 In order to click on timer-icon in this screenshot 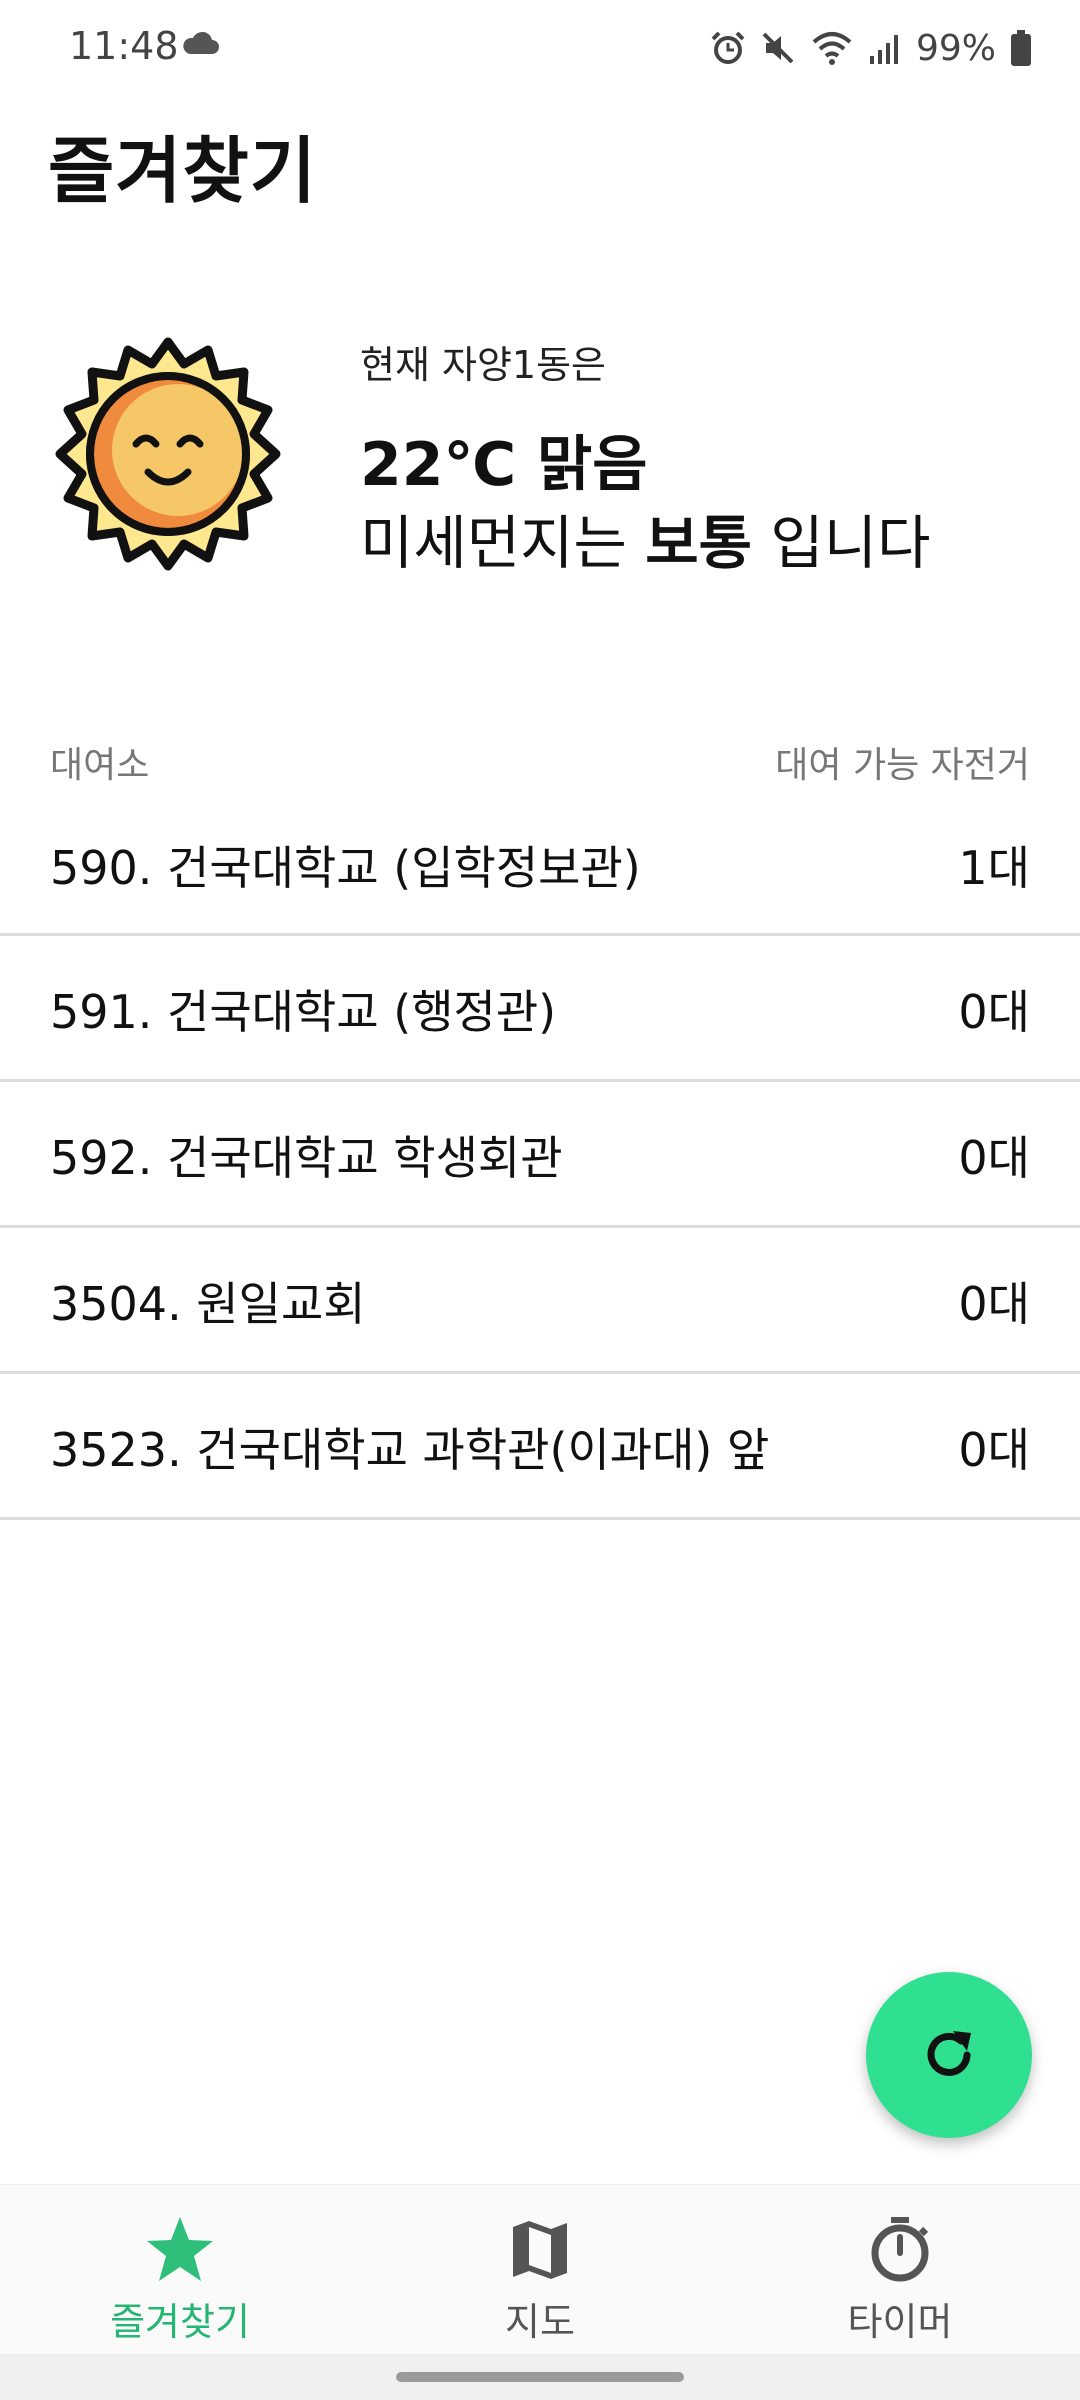, I will do `click(900, 2249)`.